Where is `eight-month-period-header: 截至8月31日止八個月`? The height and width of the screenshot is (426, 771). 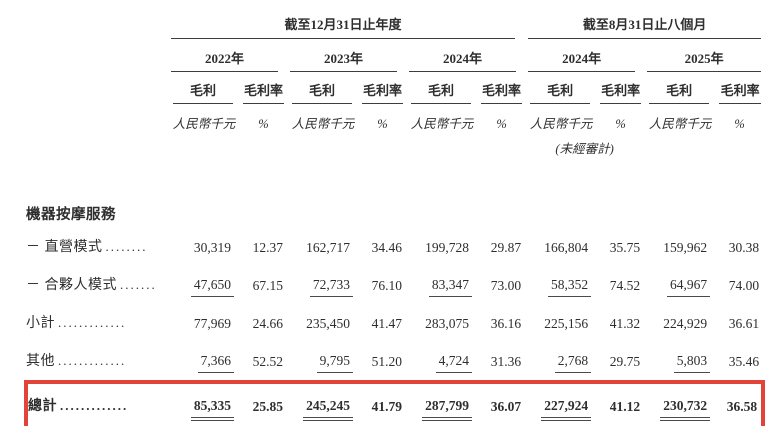 eight-month-period-header: 截至8月31日止八個月 is located at coordinates (645, 26).